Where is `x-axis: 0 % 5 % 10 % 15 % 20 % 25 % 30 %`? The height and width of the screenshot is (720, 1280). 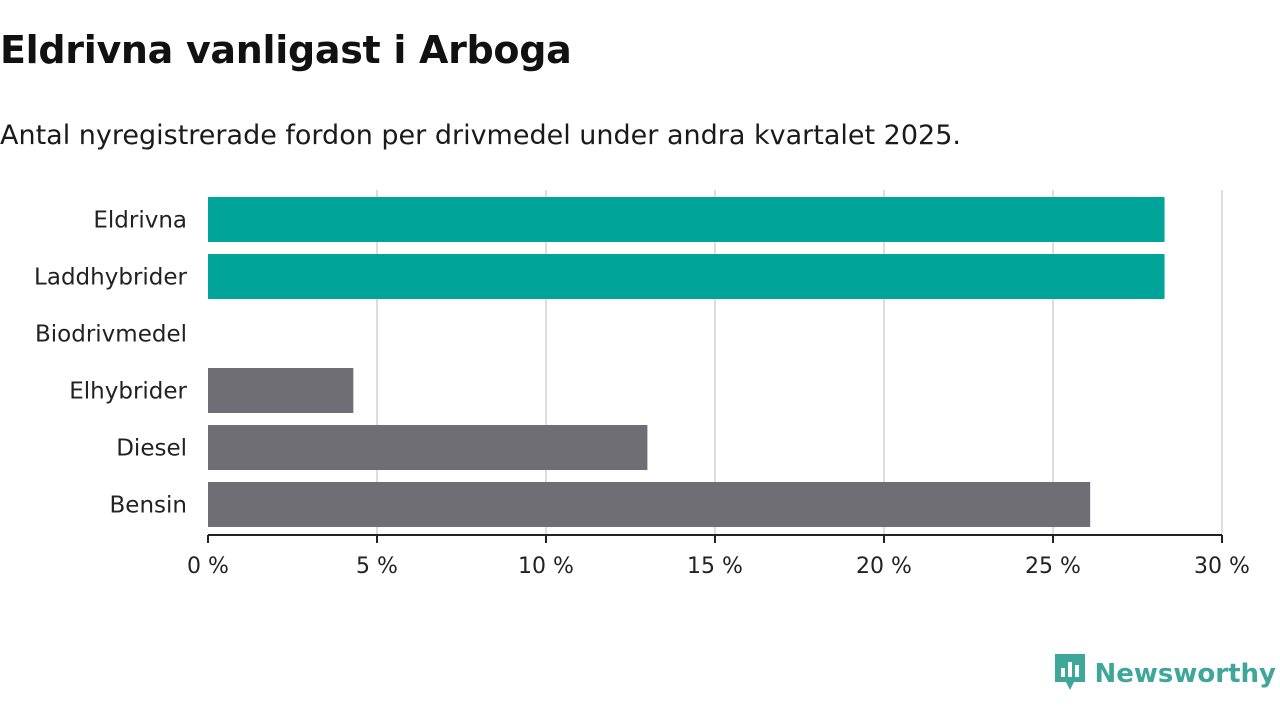
x-axis: 0 % 5 % 10 % 15 % 20 % 25 % 30 % is located at coordinates (718, 556).